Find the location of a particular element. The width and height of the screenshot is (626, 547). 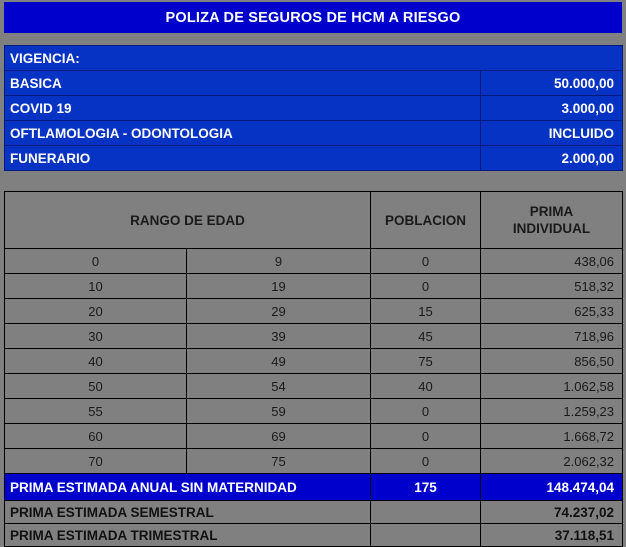

cell-age-from: 60 is located at coordinates (95, 436).